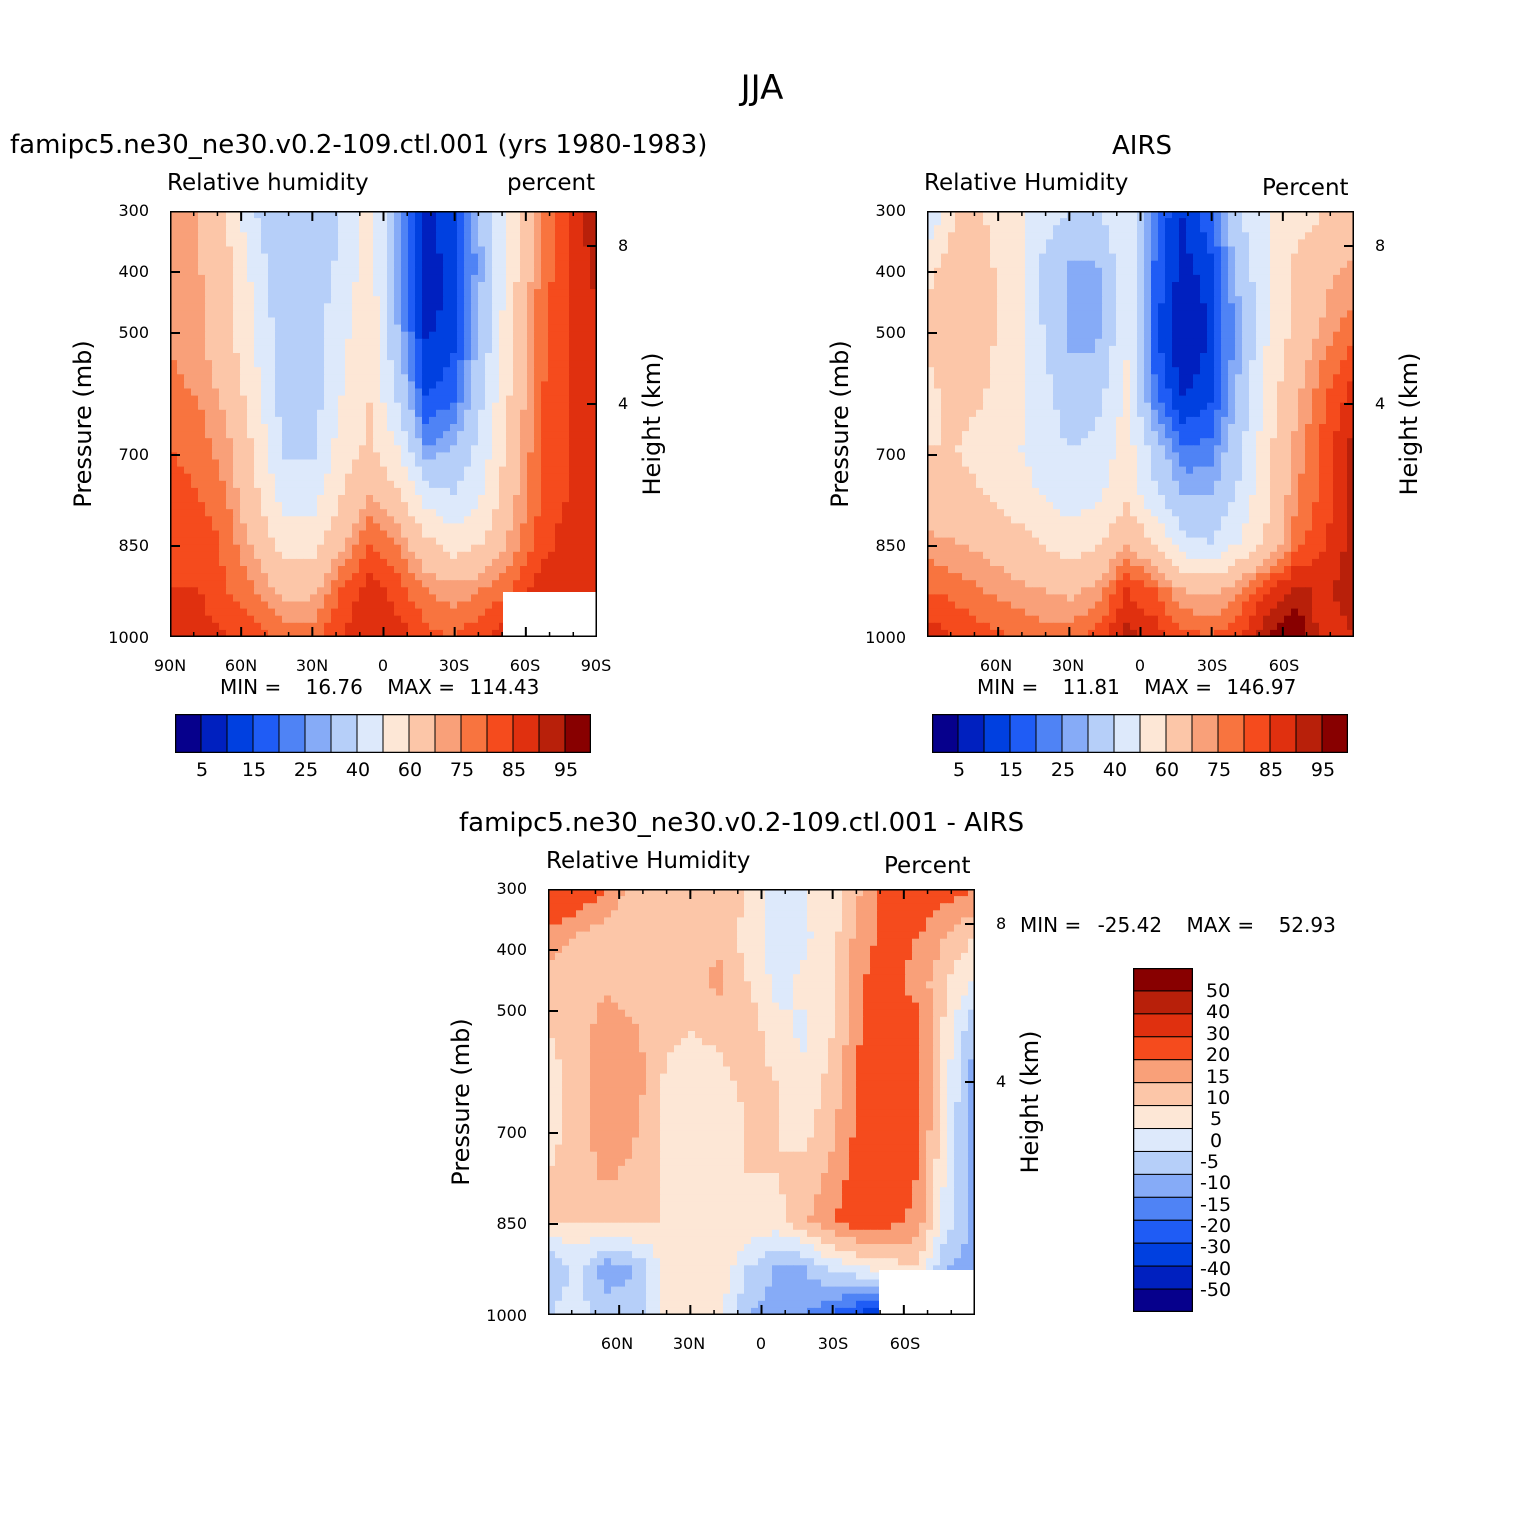 Image resolution: width=1524 pixels, height=1524 pixels. What do you see at coordinates (133, 210) in the screenshot?
I see `panel1-ytick: 300` at bounding box center [133, 210].